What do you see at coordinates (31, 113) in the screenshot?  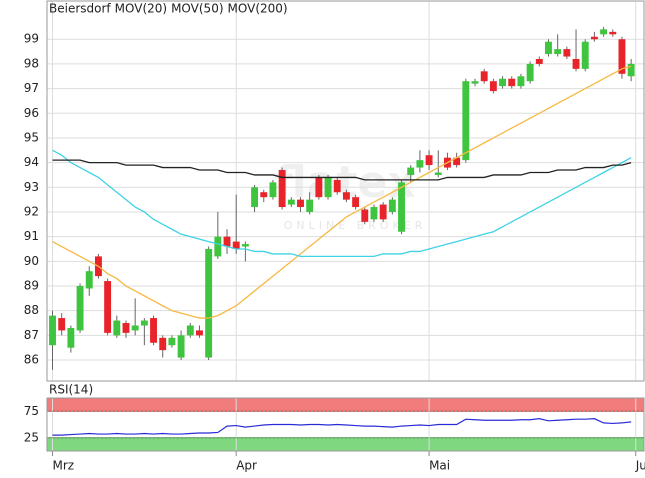 I see `y-tick-label: 96` at bounding box center [31, 113].